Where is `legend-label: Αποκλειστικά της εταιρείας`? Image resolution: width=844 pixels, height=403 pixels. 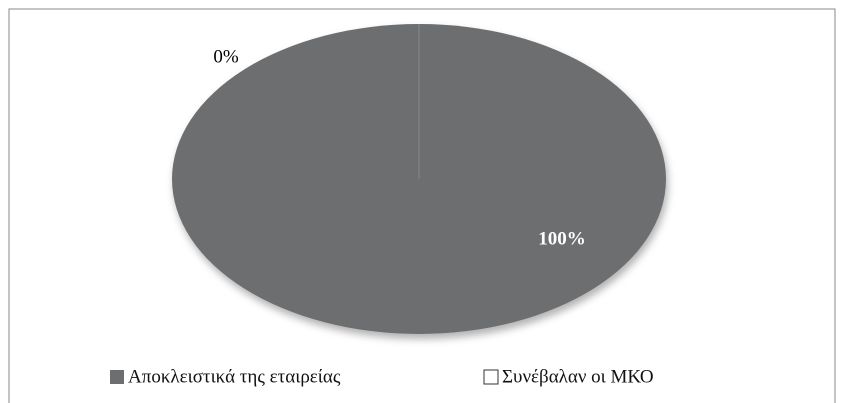
legend-label: Αποκλειστικά της εταιρείας is located at coordinates (234, 376).